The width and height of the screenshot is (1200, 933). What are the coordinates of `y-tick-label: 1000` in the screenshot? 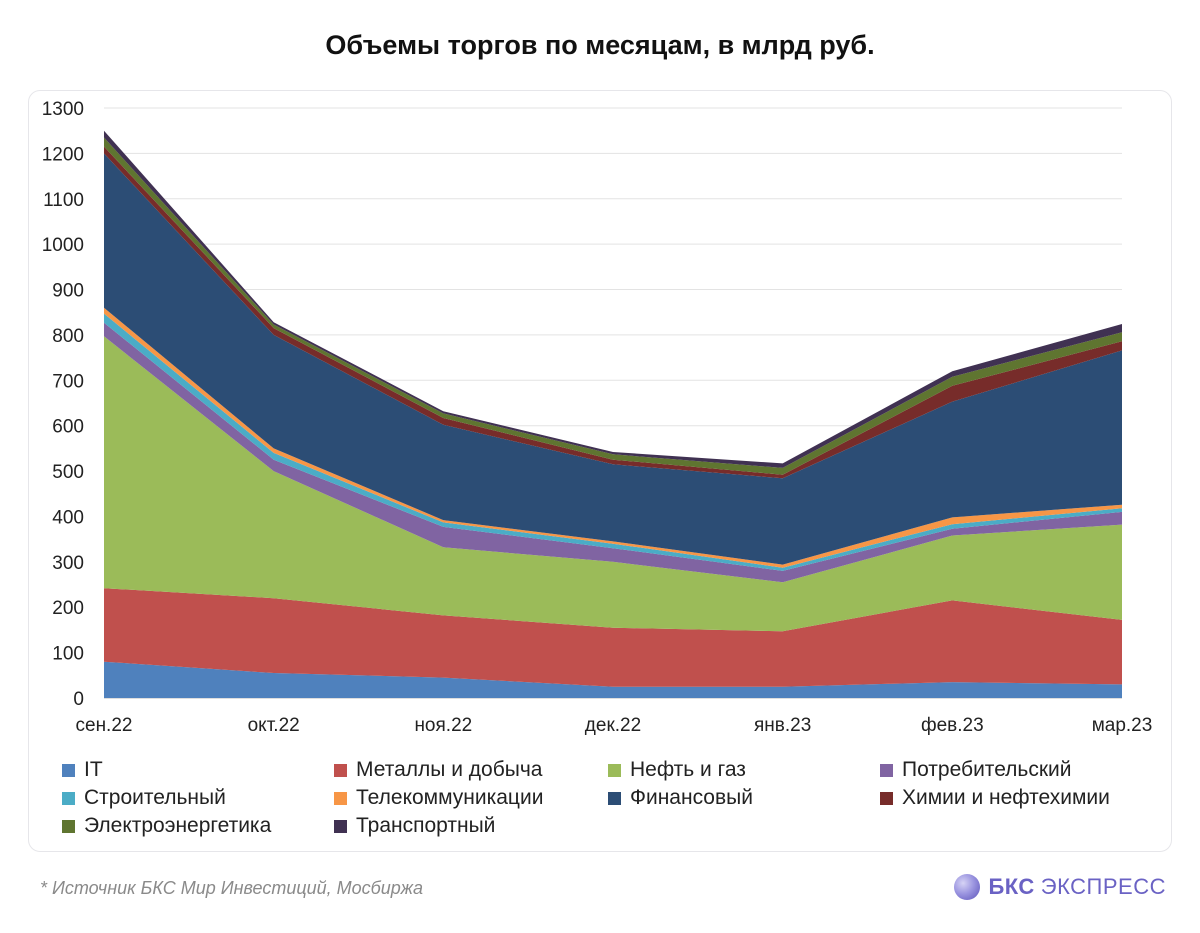 It's located at (63, 245).